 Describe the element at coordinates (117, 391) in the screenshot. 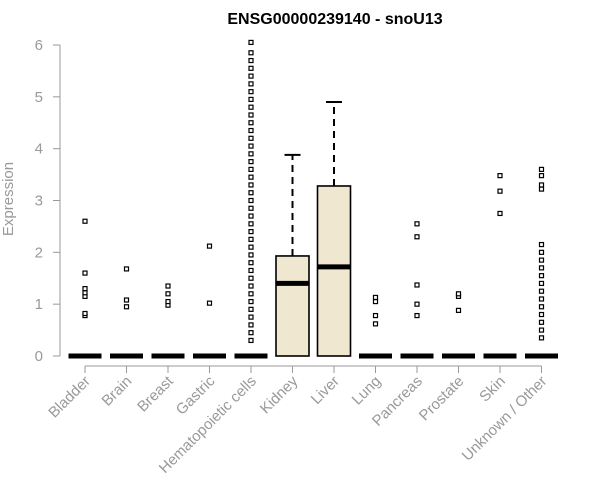

I see `x-tick-label: Brain` at that location.